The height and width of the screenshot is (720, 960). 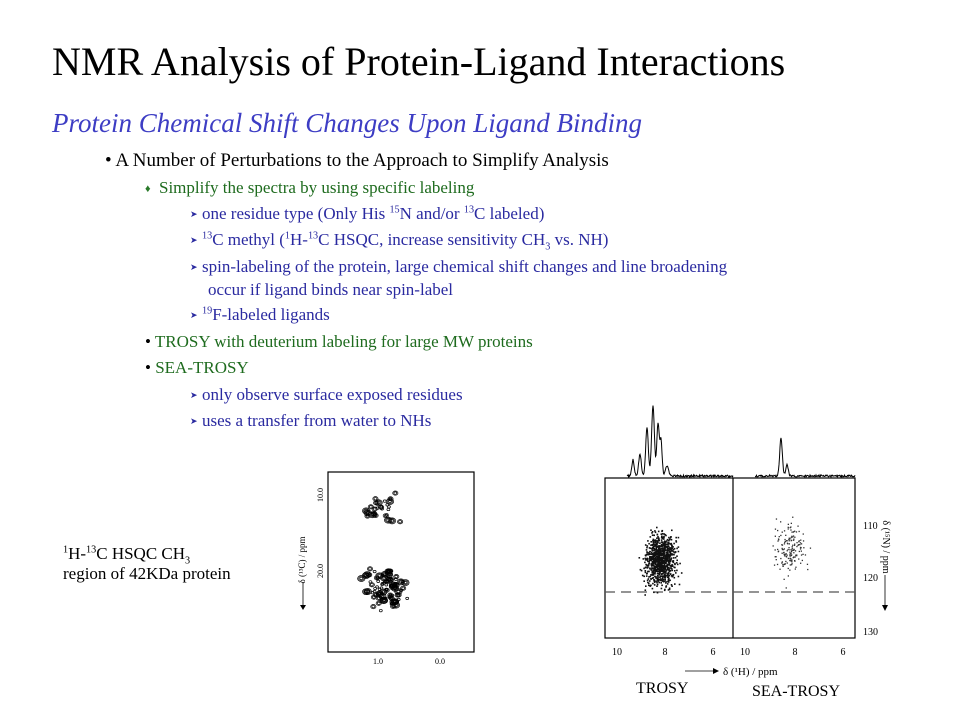 What do you see at coordinates (885, 546) in the screenshot?
I see `n15-ylabel: δ (¹⁵N) / ppm` at bounding box center [885, 546].